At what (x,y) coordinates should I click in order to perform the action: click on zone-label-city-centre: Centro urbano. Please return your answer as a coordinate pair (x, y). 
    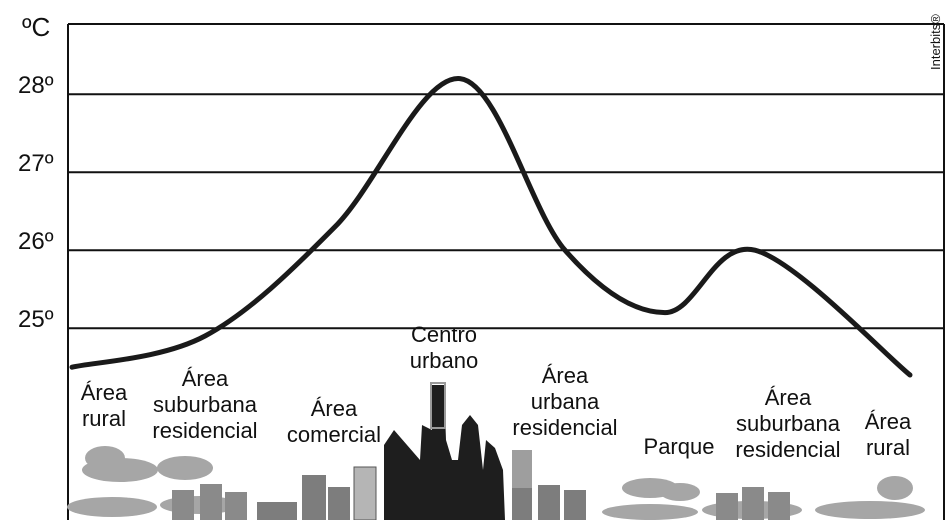
    Looking at the image, I should click on (444, 347).